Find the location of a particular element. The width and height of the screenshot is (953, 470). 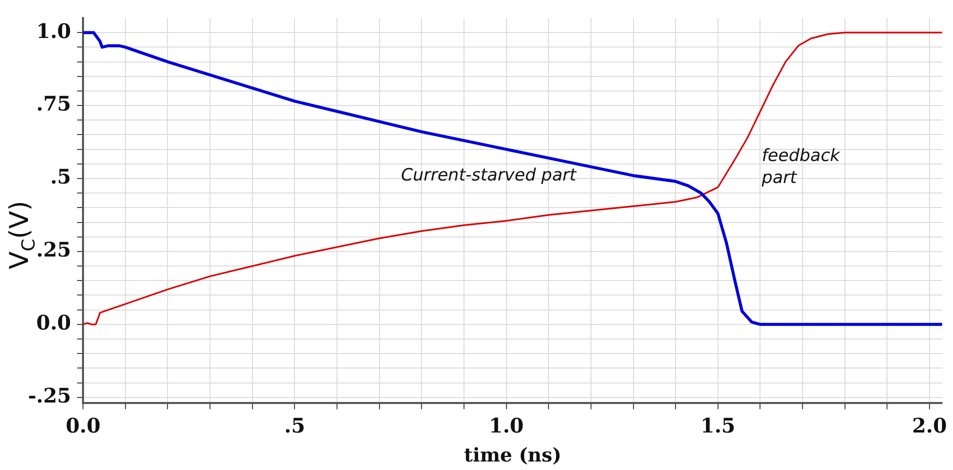

x-tick-label: 1.0 is located at coordinates (506, 425).